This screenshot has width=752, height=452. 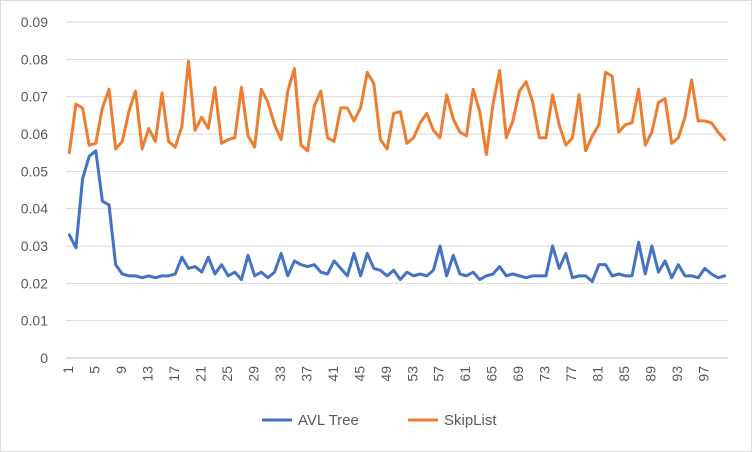 I want to click on y-tick-label: 0.09, so click(x=34, y=22).